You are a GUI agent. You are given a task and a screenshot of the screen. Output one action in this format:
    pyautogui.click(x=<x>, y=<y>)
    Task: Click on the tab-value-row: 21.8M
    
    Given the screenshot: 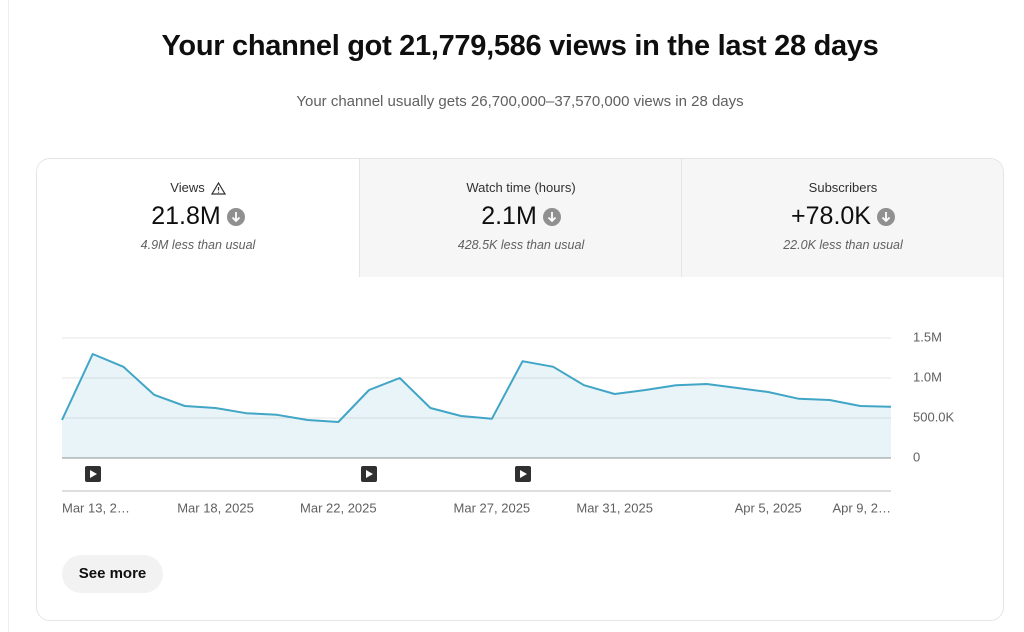 What is the action you would take?
    pyautogui.click(x=198, y=216)
    